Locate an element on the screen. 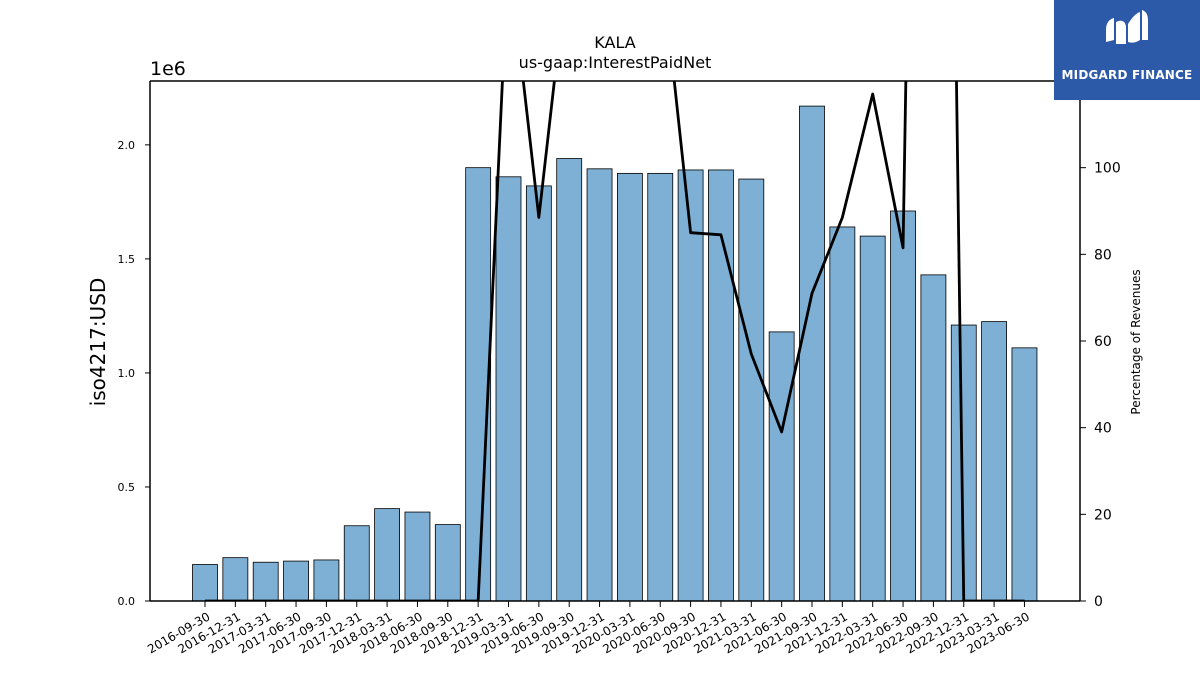  brand-logo: MIDGARD FINANCE is located at coordinates (1127, 50).